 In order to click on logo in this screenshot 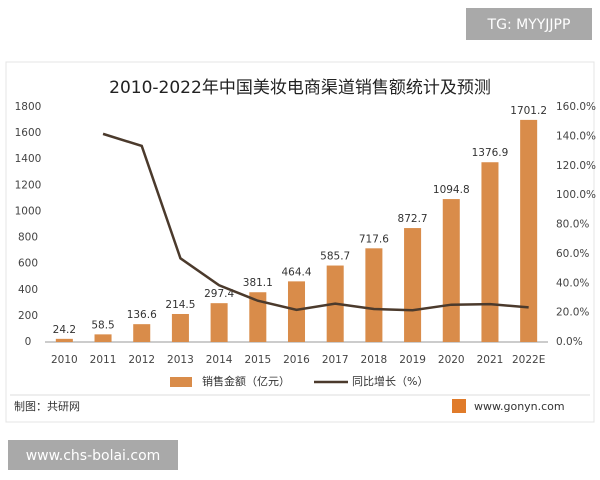, I will do `click(459, 406)`.